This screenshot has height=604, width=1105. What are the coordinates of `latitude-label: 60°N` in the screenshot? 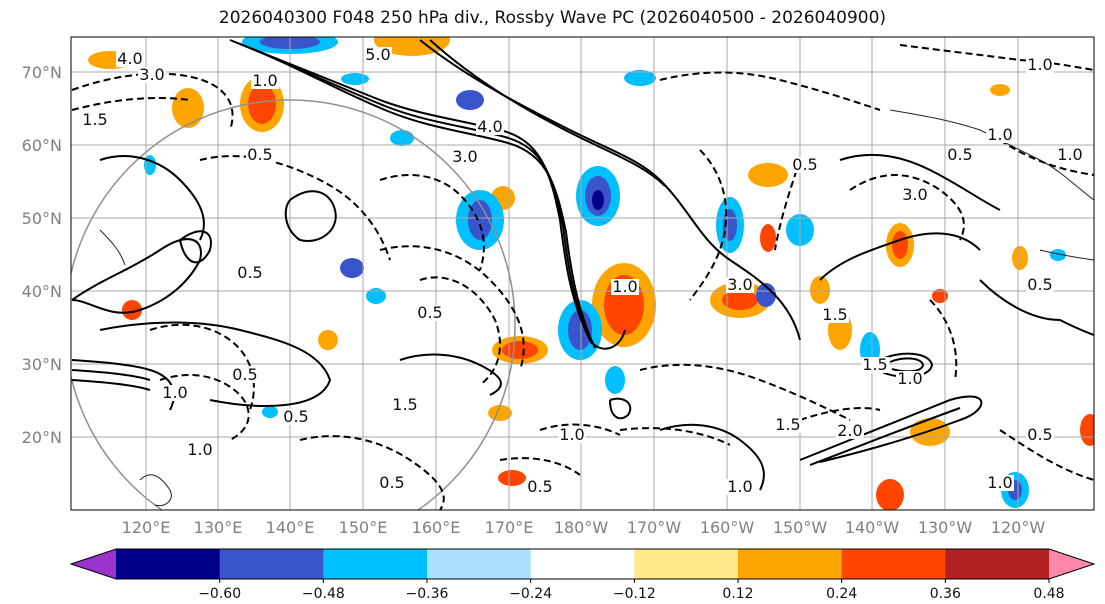 It's located at (42, 145).